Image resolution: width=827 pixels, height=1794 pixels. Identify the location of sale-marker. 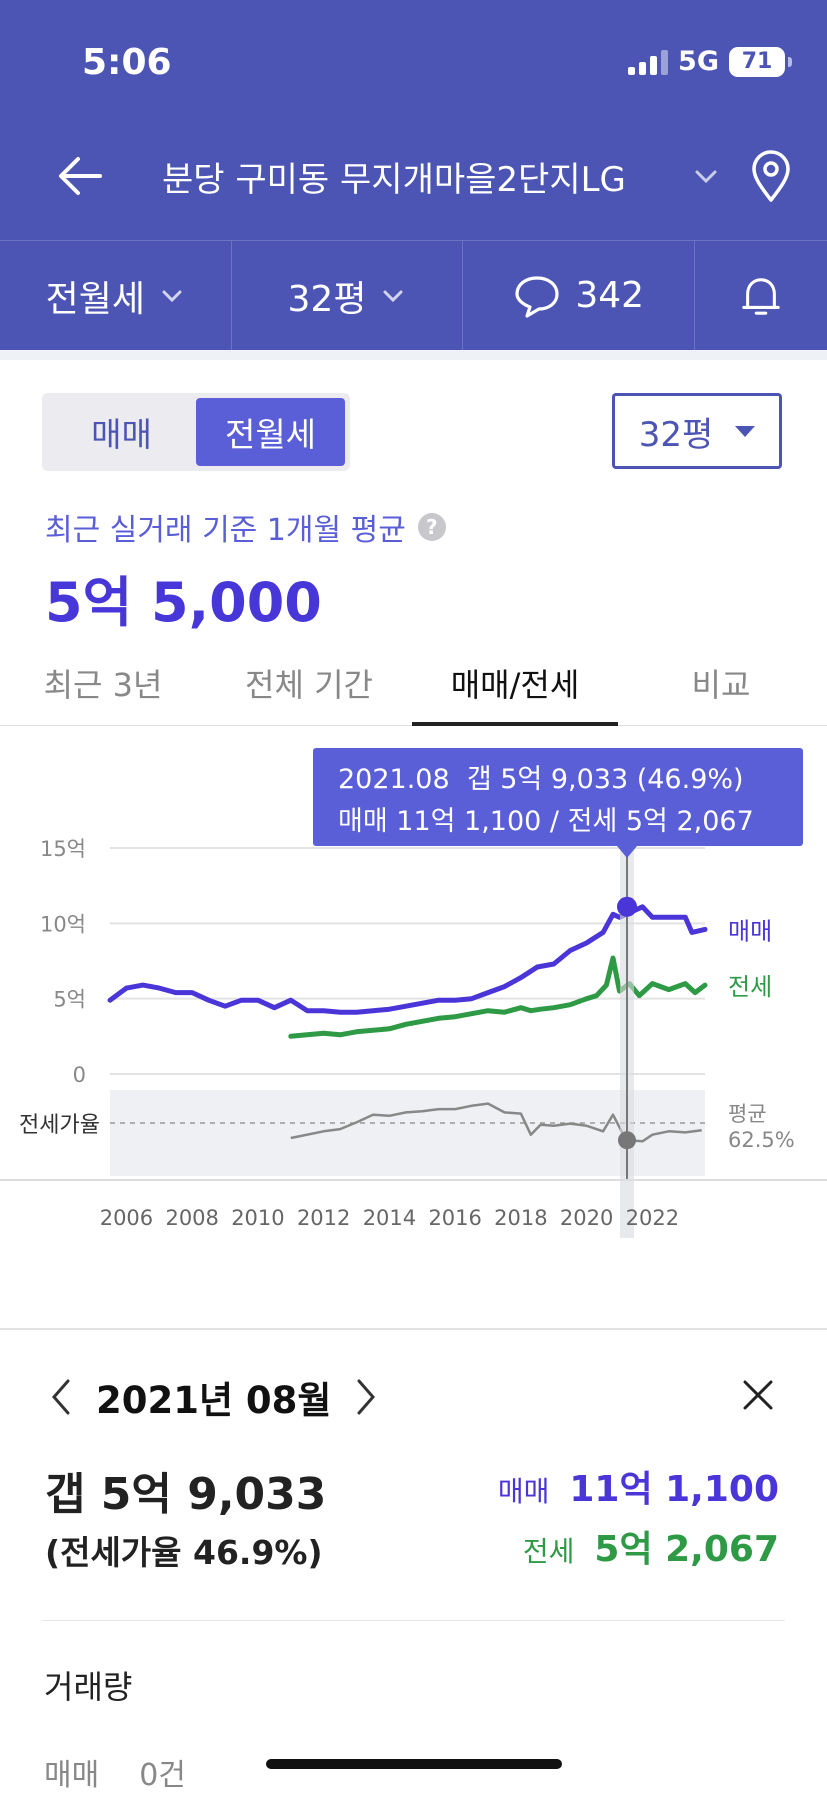
(627, 906).